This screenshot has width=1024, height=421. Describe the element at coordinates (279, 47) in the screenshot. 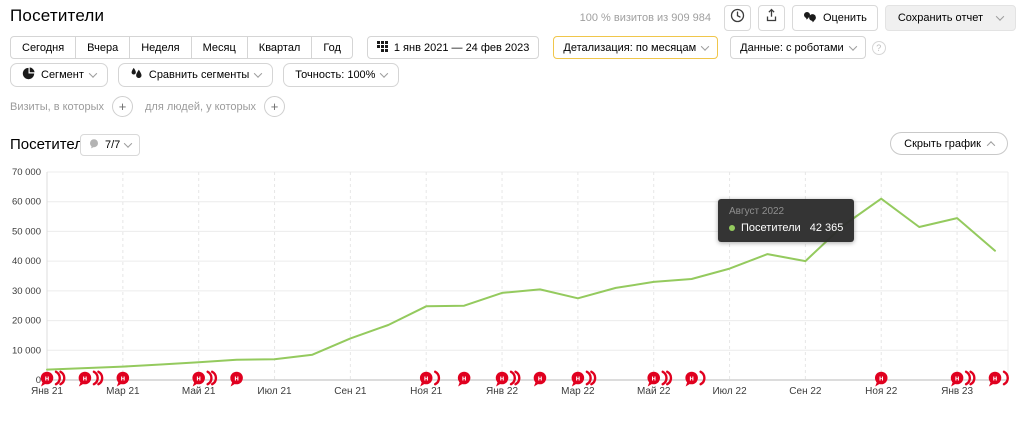

I see `period-quarter-button: Квартал` at that location.